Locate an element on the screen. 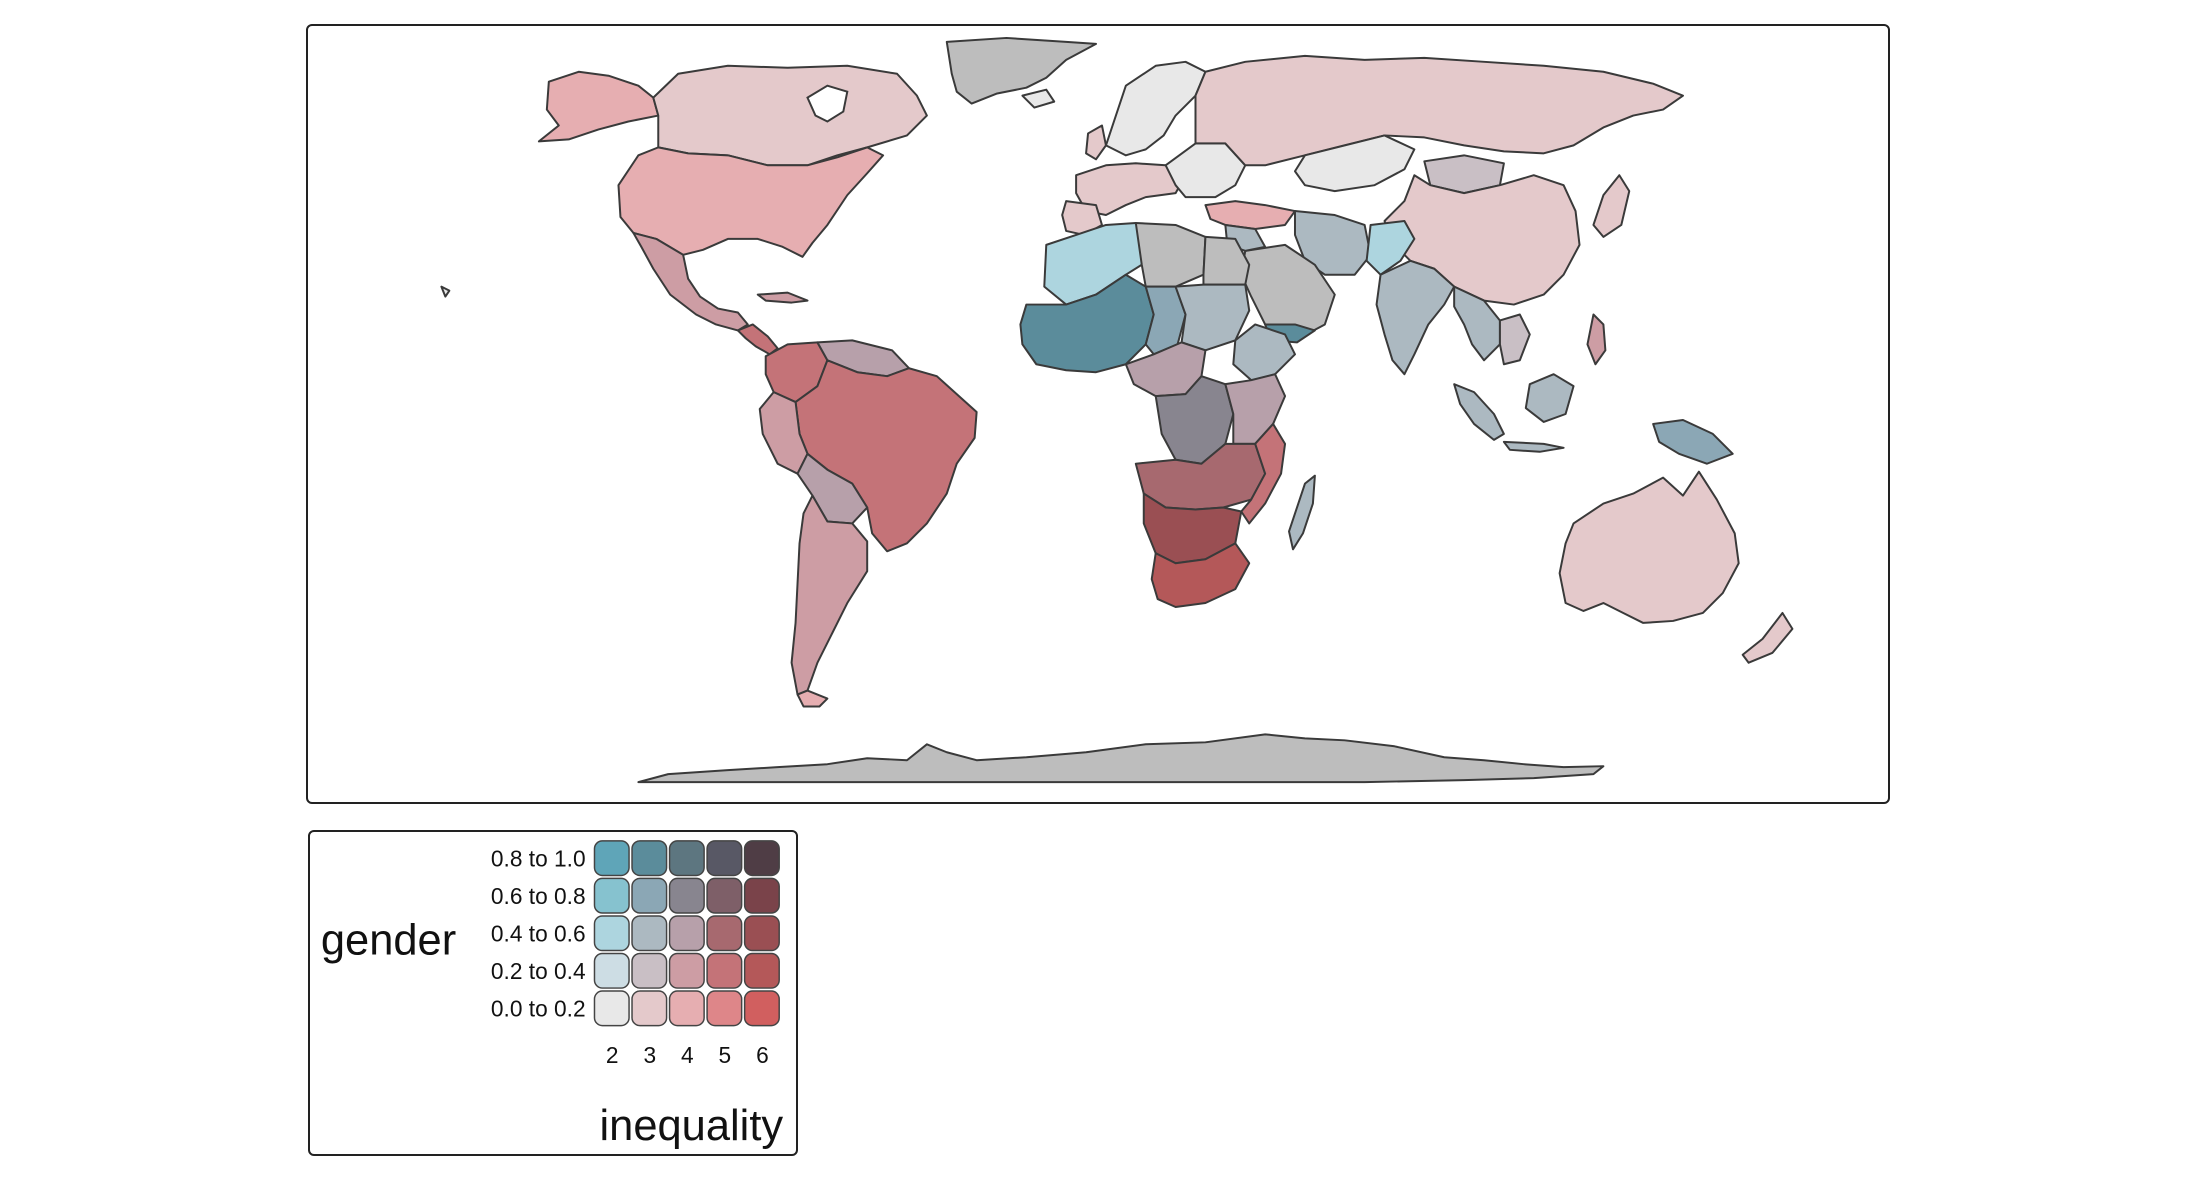 This screenshot has width=2187, height=1200. region-madagascar is located at coordinates (1302, 512).